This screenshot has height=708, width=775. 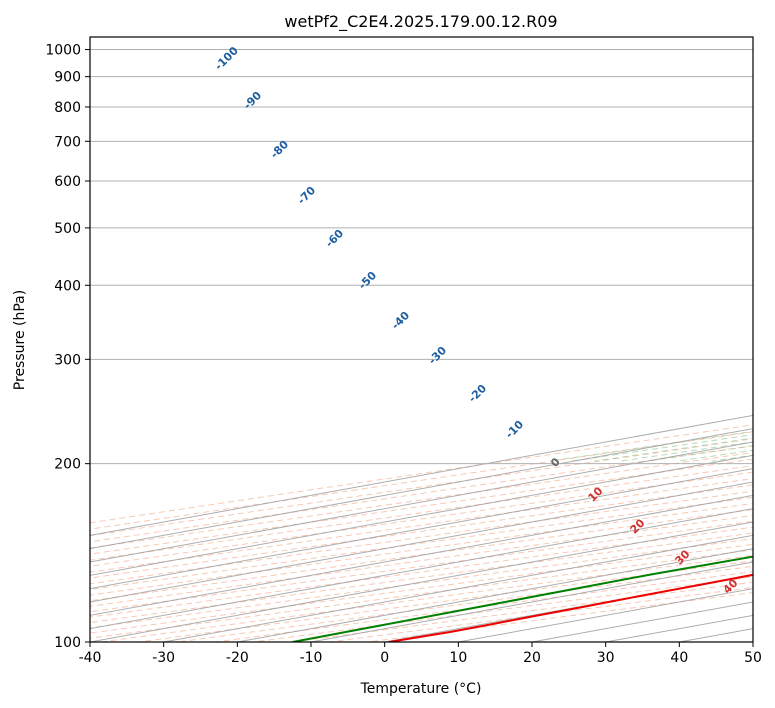 I want to click on y-tick-label: 500, so click(x=67, y=229).